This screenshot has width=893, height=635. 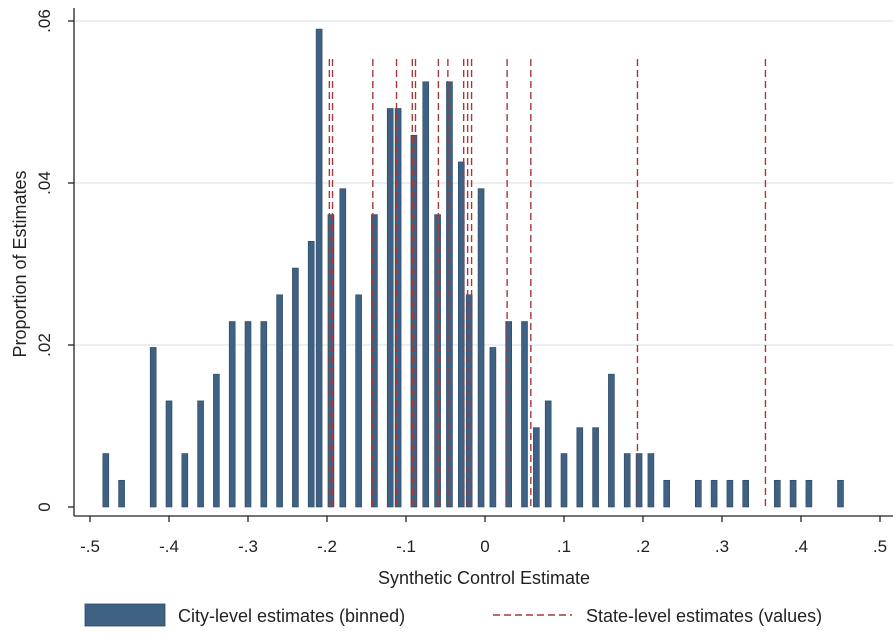 What do you see at coordinates (44, 345) in the screenshot?
I see `y-tick-label-1: .02` at bounding box center [44, 345].